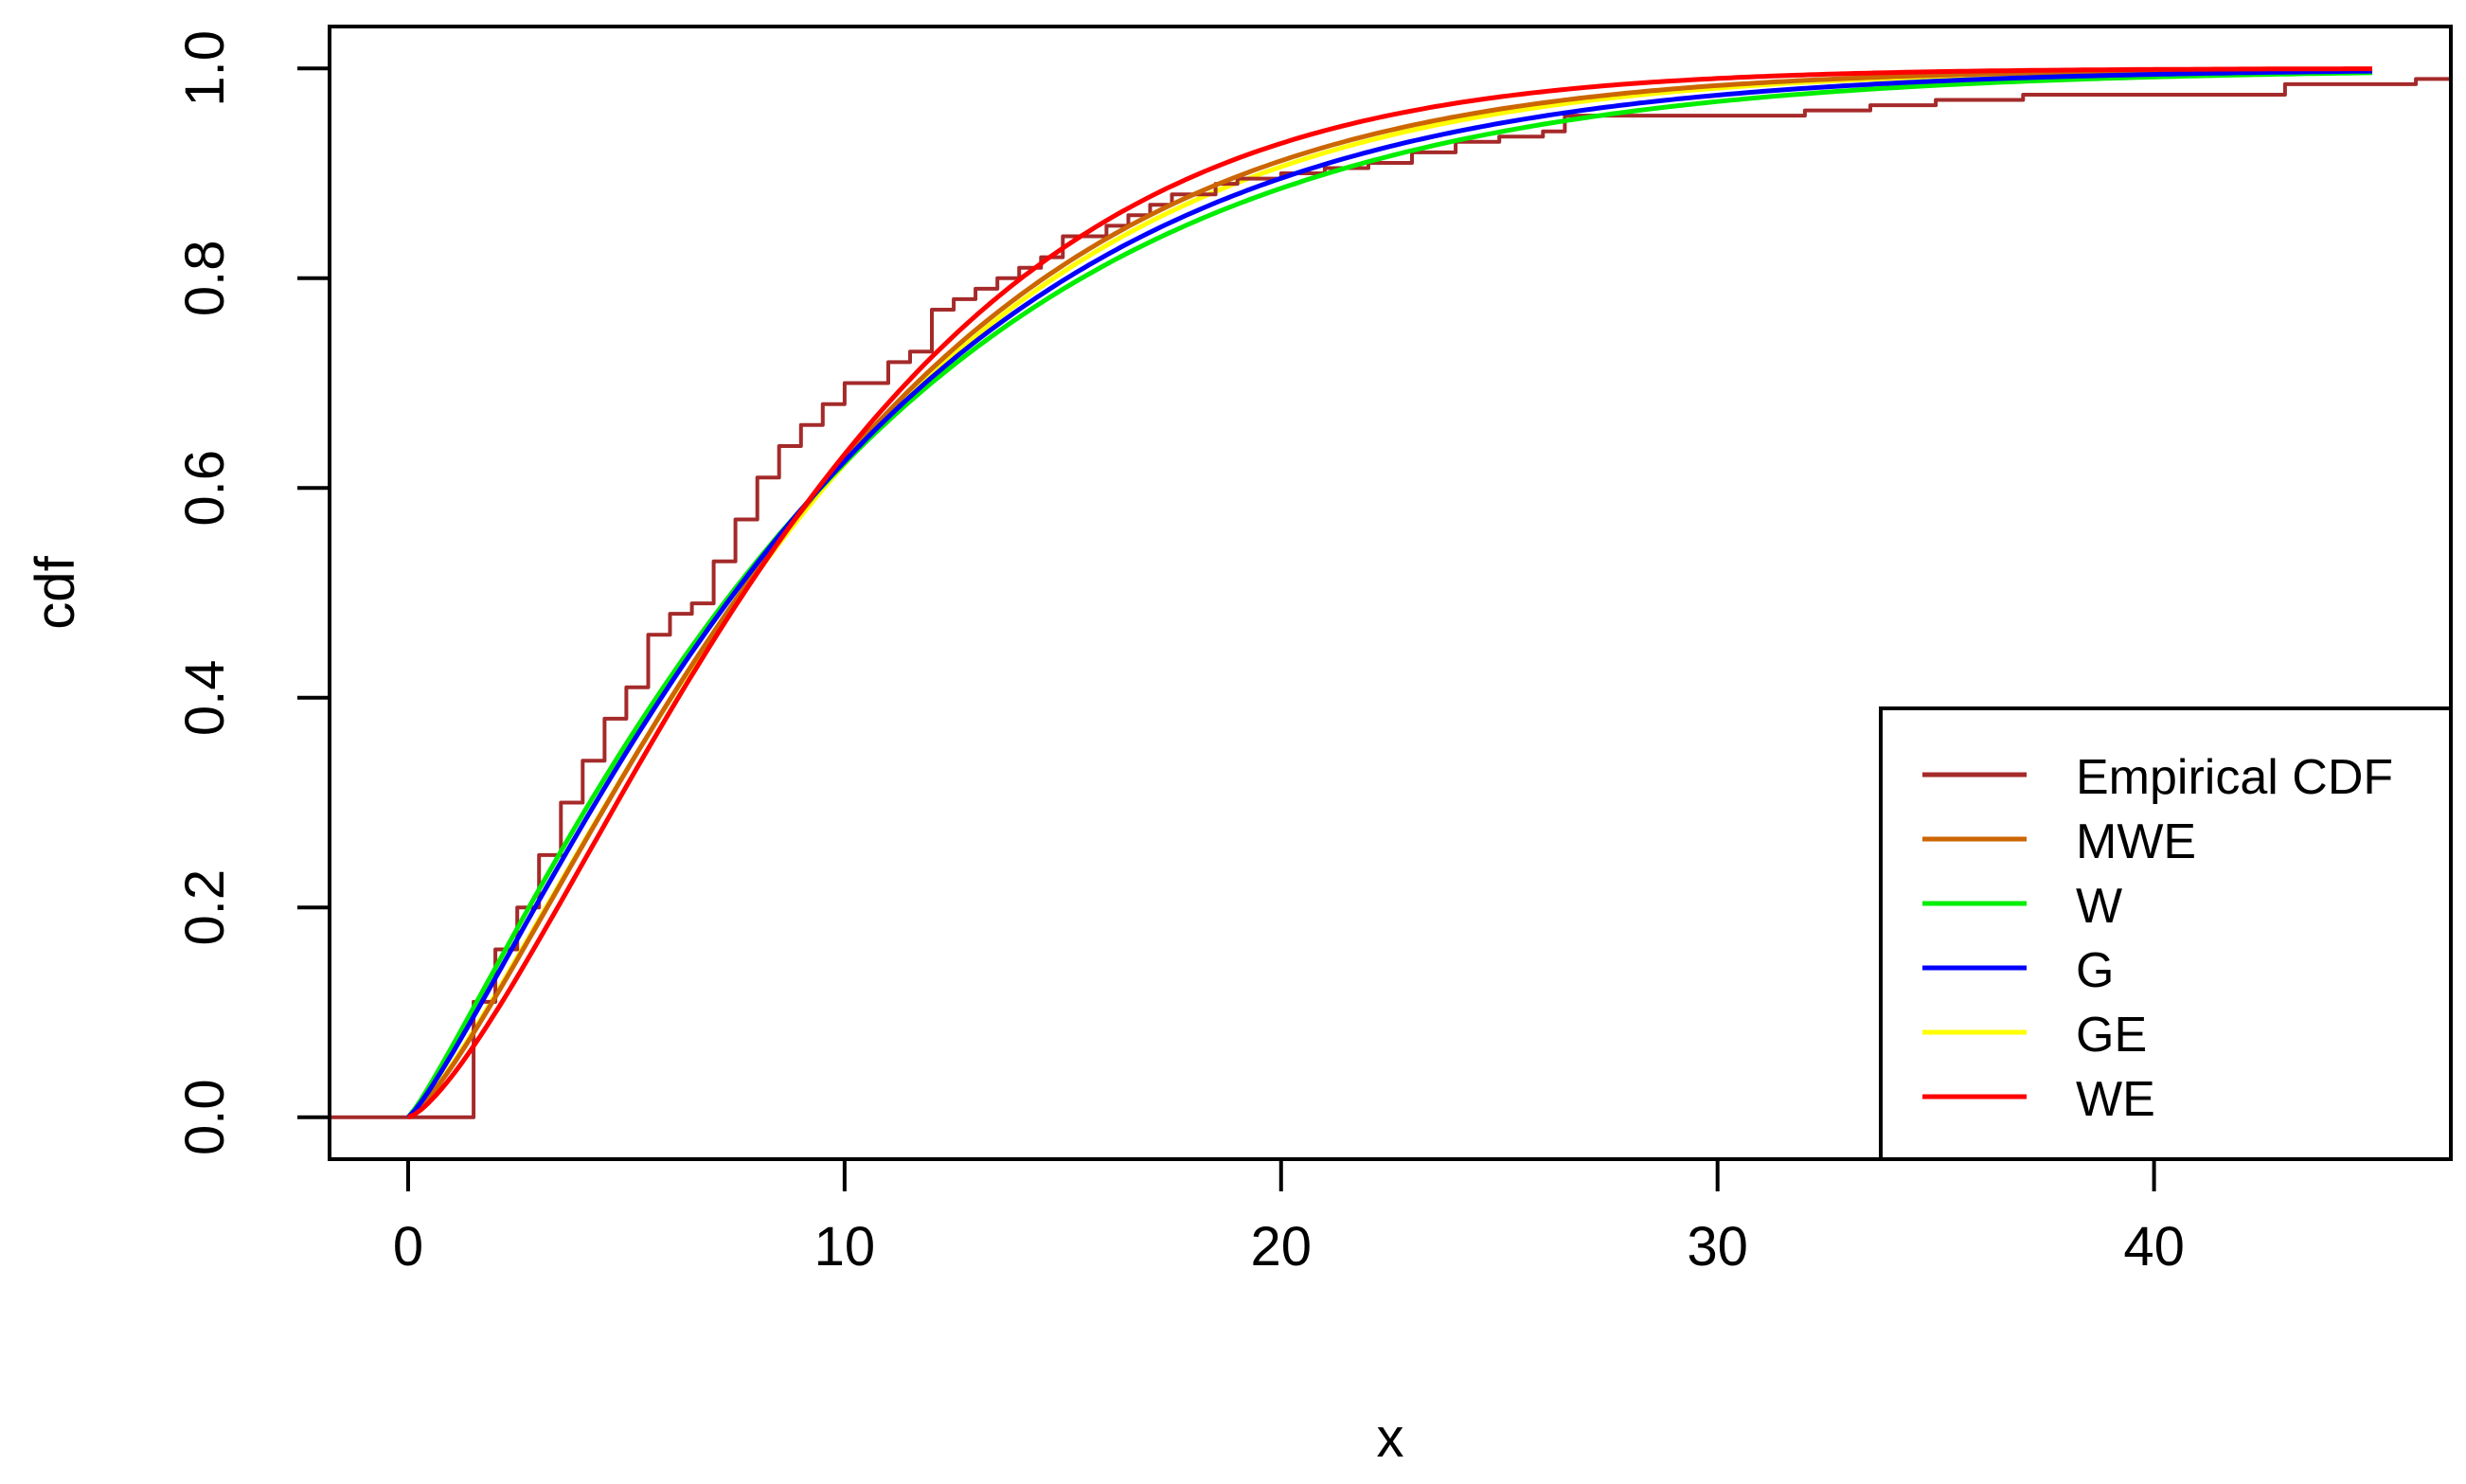 This screenshot has width=2466, height=1484. Describe the element at coordinates (408, 1247) in the screenshot. I see `x-tick-label: 0` at that location.